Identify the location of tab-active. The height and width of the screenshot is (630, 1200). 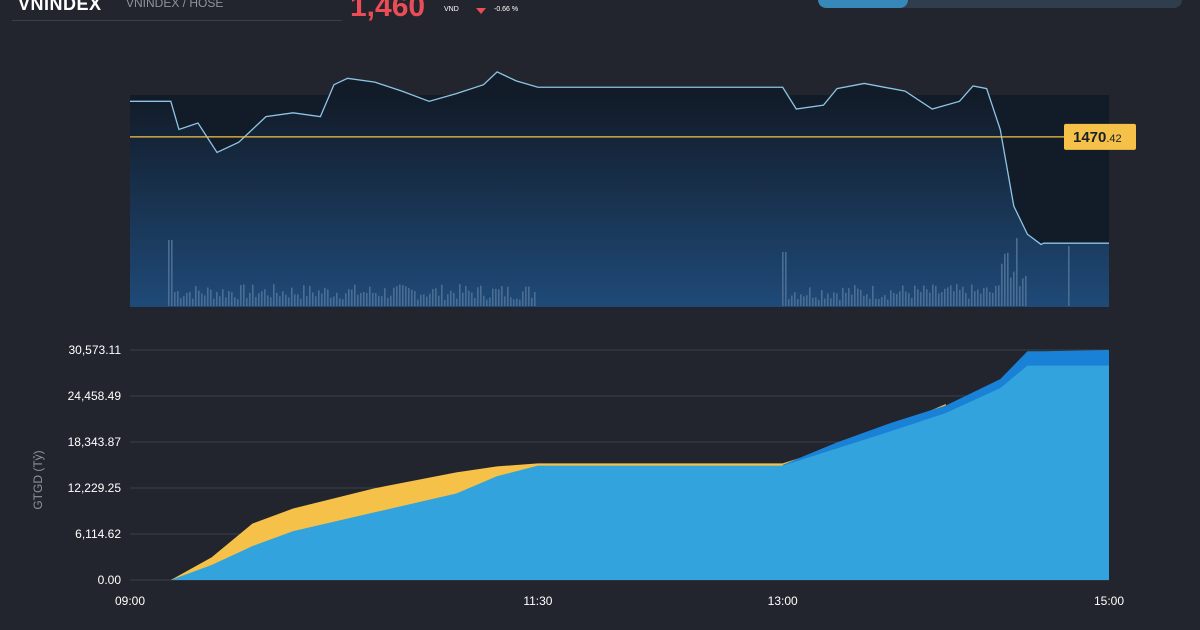
(863, 4).